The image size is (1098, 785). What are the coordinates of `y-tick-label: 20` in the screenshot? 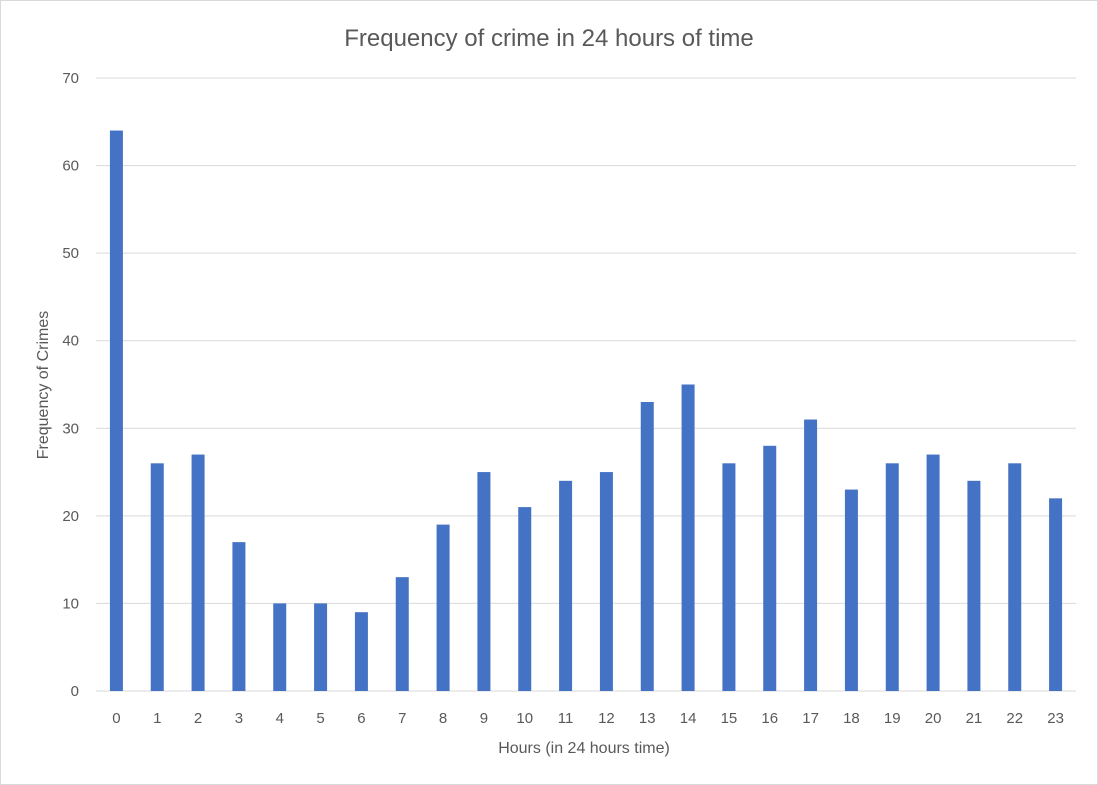 It's located at (70, 516).